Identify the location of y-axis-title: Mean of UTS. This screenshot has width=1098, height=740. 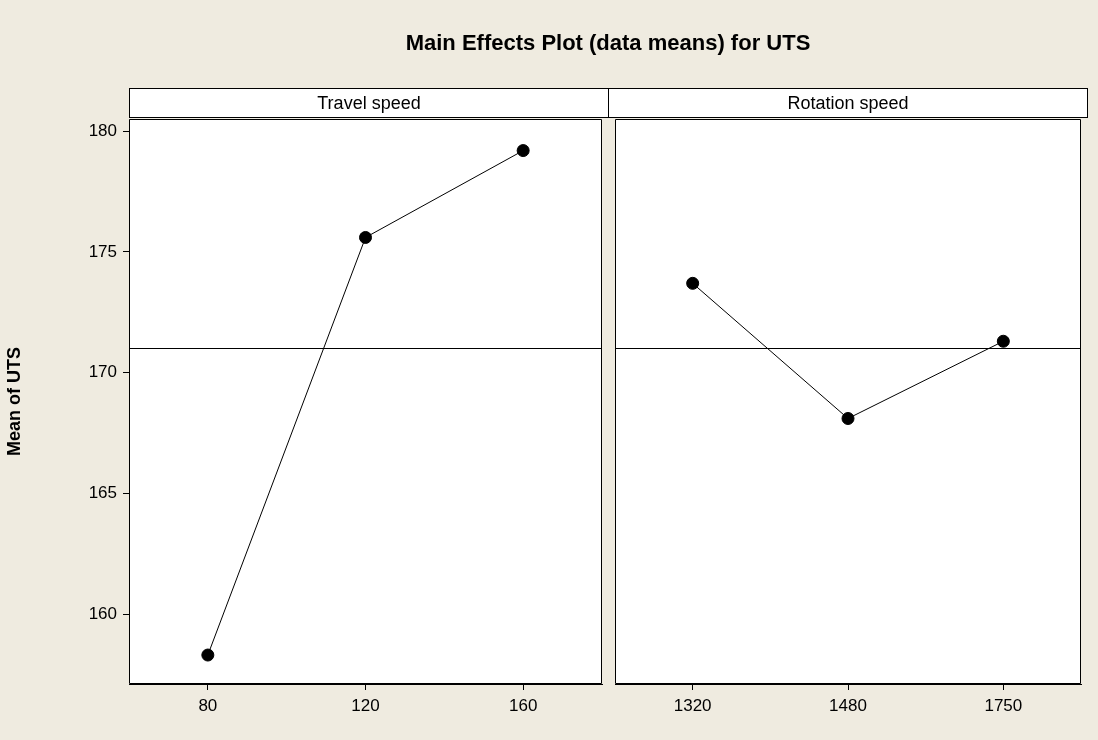
(13, 401).